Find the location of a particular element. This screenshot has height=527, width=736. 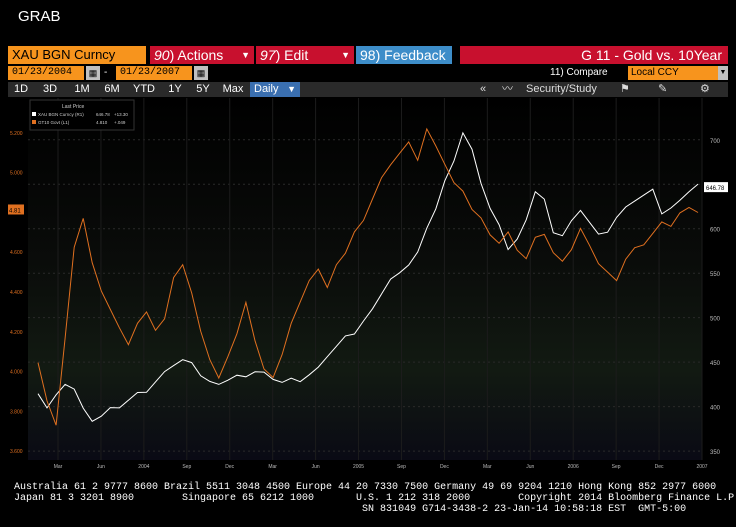

y-left-tick-label: 5.000 is located at coordinates (16, 174).